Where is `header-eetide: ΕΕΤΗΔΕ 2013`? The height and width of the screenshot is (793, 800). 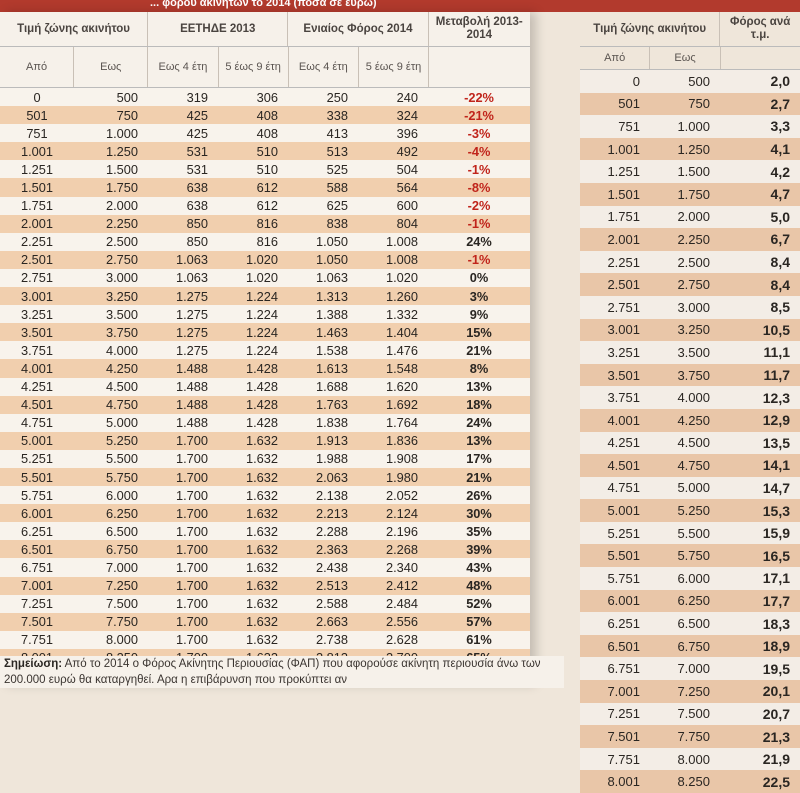 header-eetide: ΕΕΤΗΔΕ 2013 is located at coordinates (218, 29).